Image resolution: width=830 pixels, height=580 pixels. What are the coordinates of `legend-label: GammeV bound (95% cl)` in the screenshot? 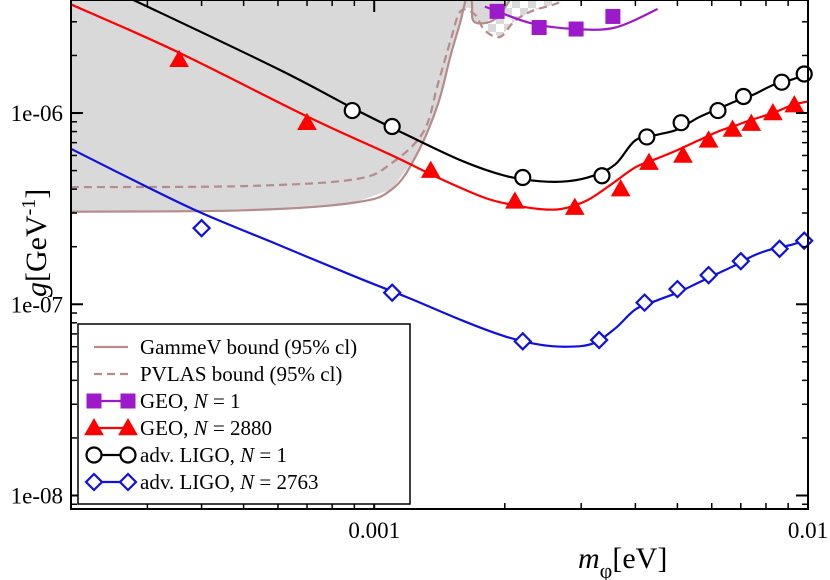 It's located at (248, 347).